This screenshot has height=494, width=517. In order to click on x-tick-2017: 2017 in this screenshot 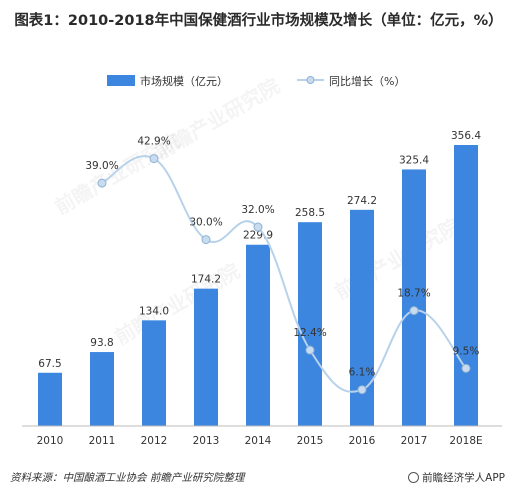, I will do `click(414, 441)`.